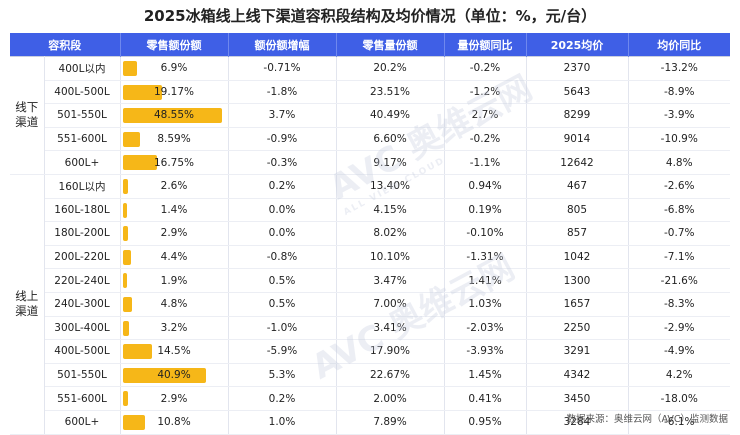 The width and height of the screenshot is (740, 435). I want to click on share-cell: 14.5%, so click(174, 351).